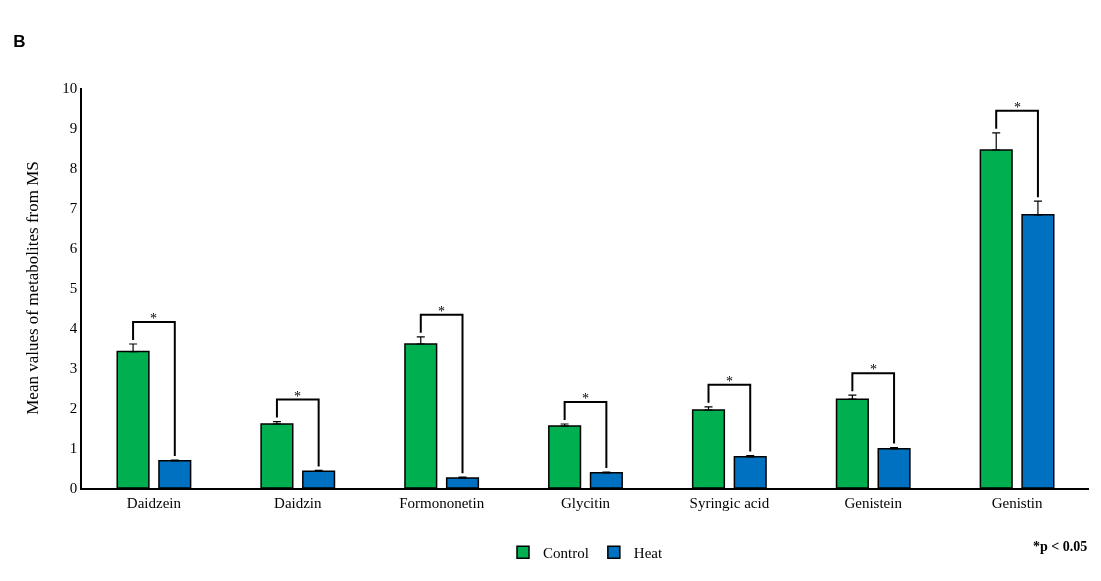  What do you see at coordinates (70, 88) in the screenshot?
I see `y-tick-label: 10` at bounding box center [70, 88].